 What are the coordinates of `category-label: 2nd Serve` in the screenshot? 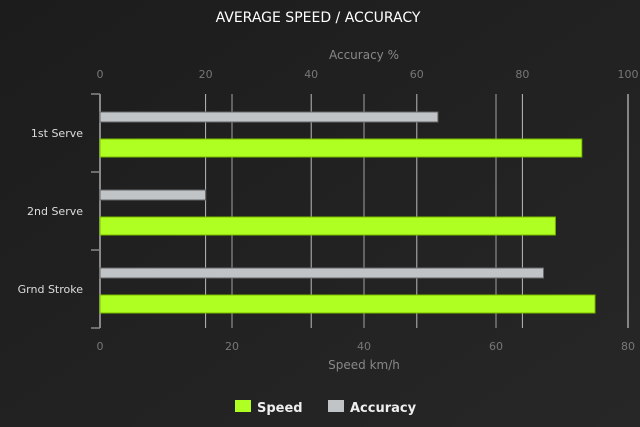 It's located at (55, 211).